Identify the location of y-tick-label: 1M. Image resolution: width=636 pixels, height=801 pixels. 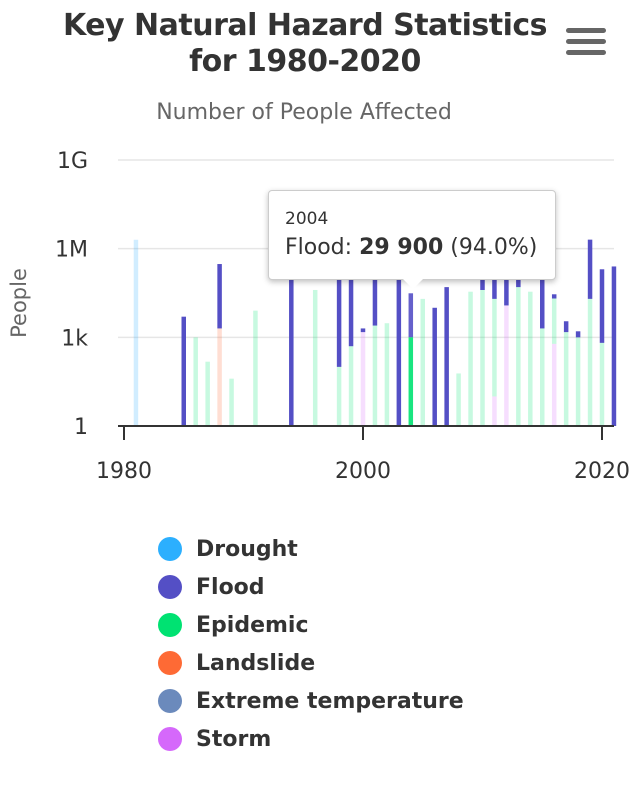
(71, 250).